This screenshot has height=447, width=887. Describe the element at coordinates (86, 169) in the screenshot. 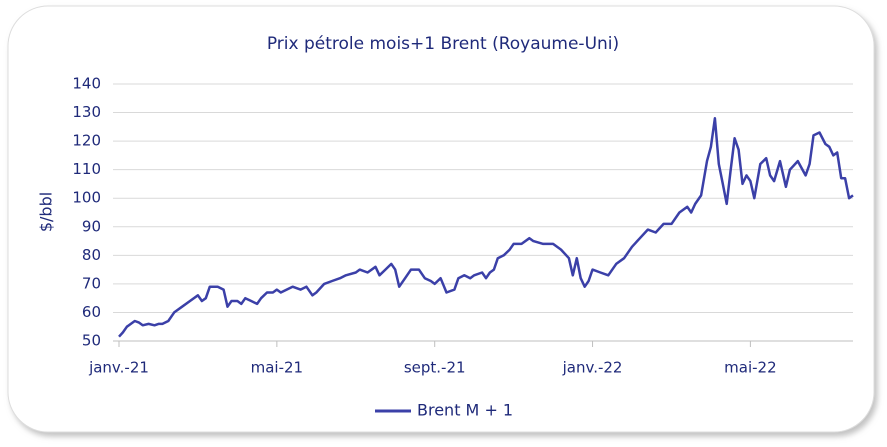

I see `y-tick-label: 110` at that location.